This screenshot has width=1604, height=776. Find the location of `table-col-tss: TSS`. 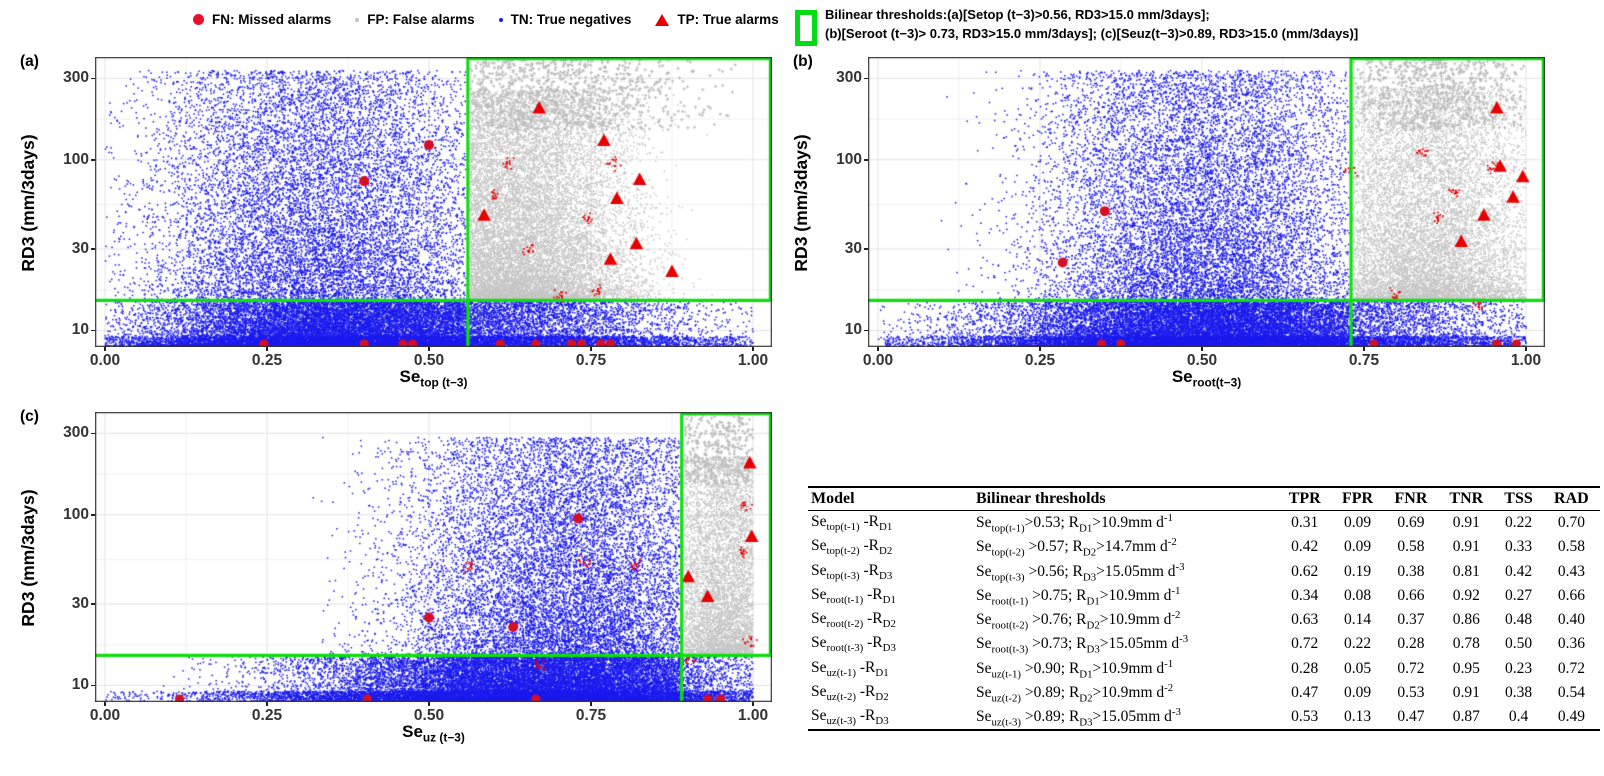

table-col-tss: TSS is located at coordinates (1518, 499).